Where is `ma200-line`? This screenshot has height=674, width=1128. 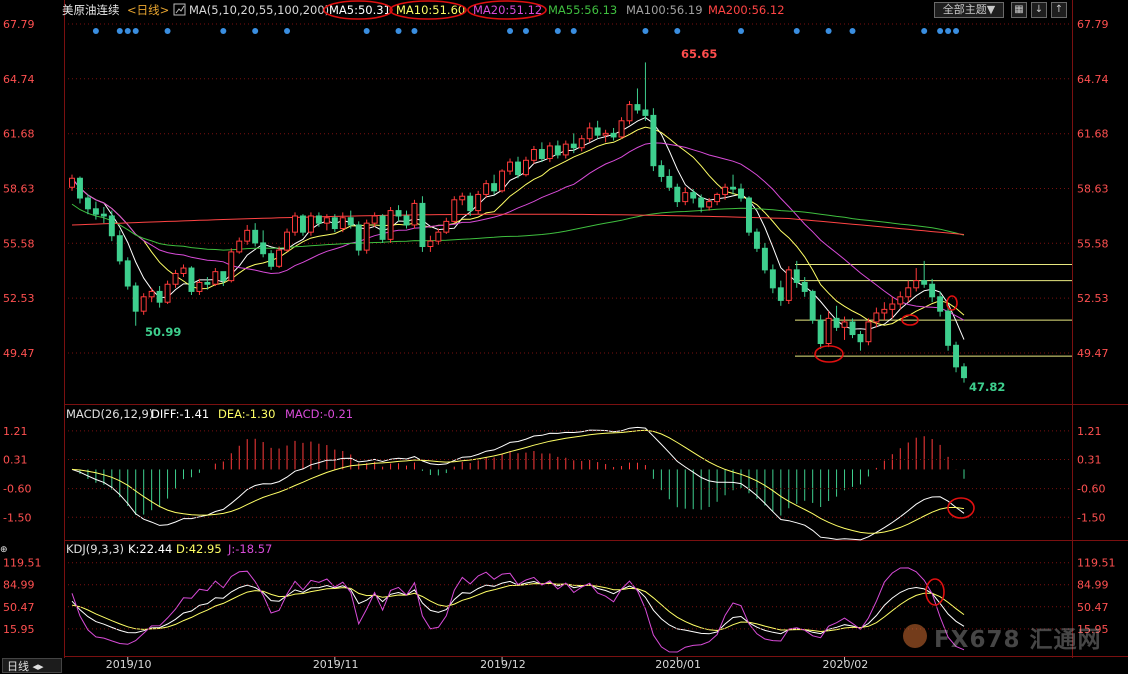 ma200-line is located at coordinates (518, 224).